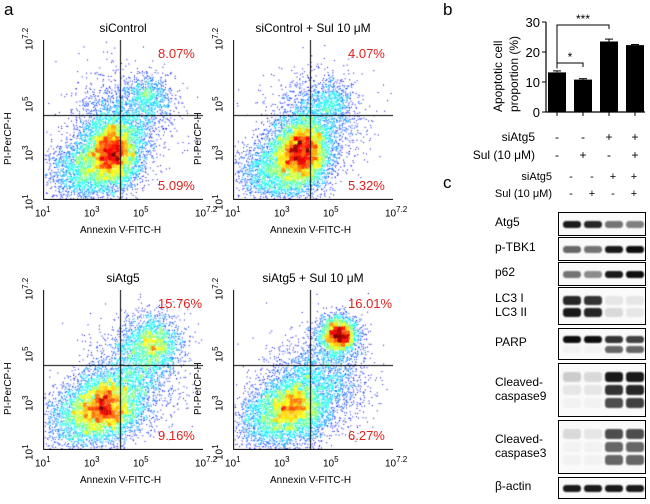 The image size is (650, 504). What do you see at coordinates (498, 76) in the screenshot?
I see `y-axis-label-line1: Apoptotic cell` at bounding box center [498, 76].